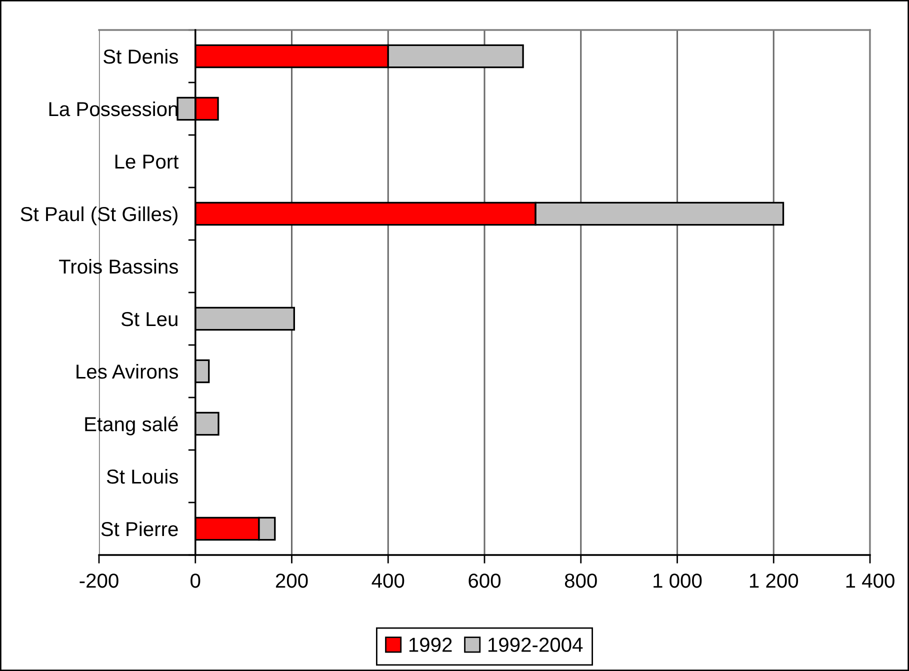 The width and height of the screenshot is (909, 671). What do you see at coordinates (774, 581) in the screenshot?
I see `x-tick-label: 1 200` at bounding box center [774, 581].